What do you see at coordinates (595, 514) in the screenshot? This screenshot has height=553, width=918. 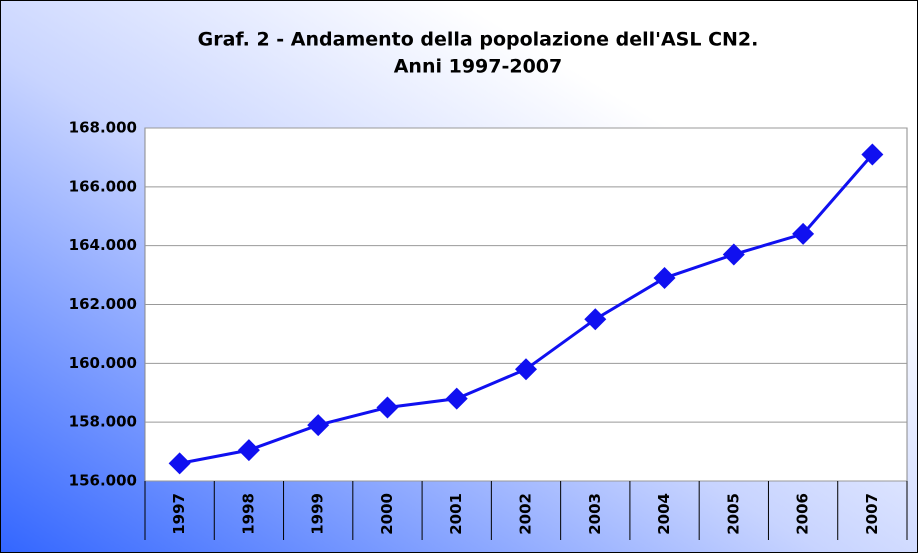 I see `x-tick-label: 2003` at bounding box center [595, 514].